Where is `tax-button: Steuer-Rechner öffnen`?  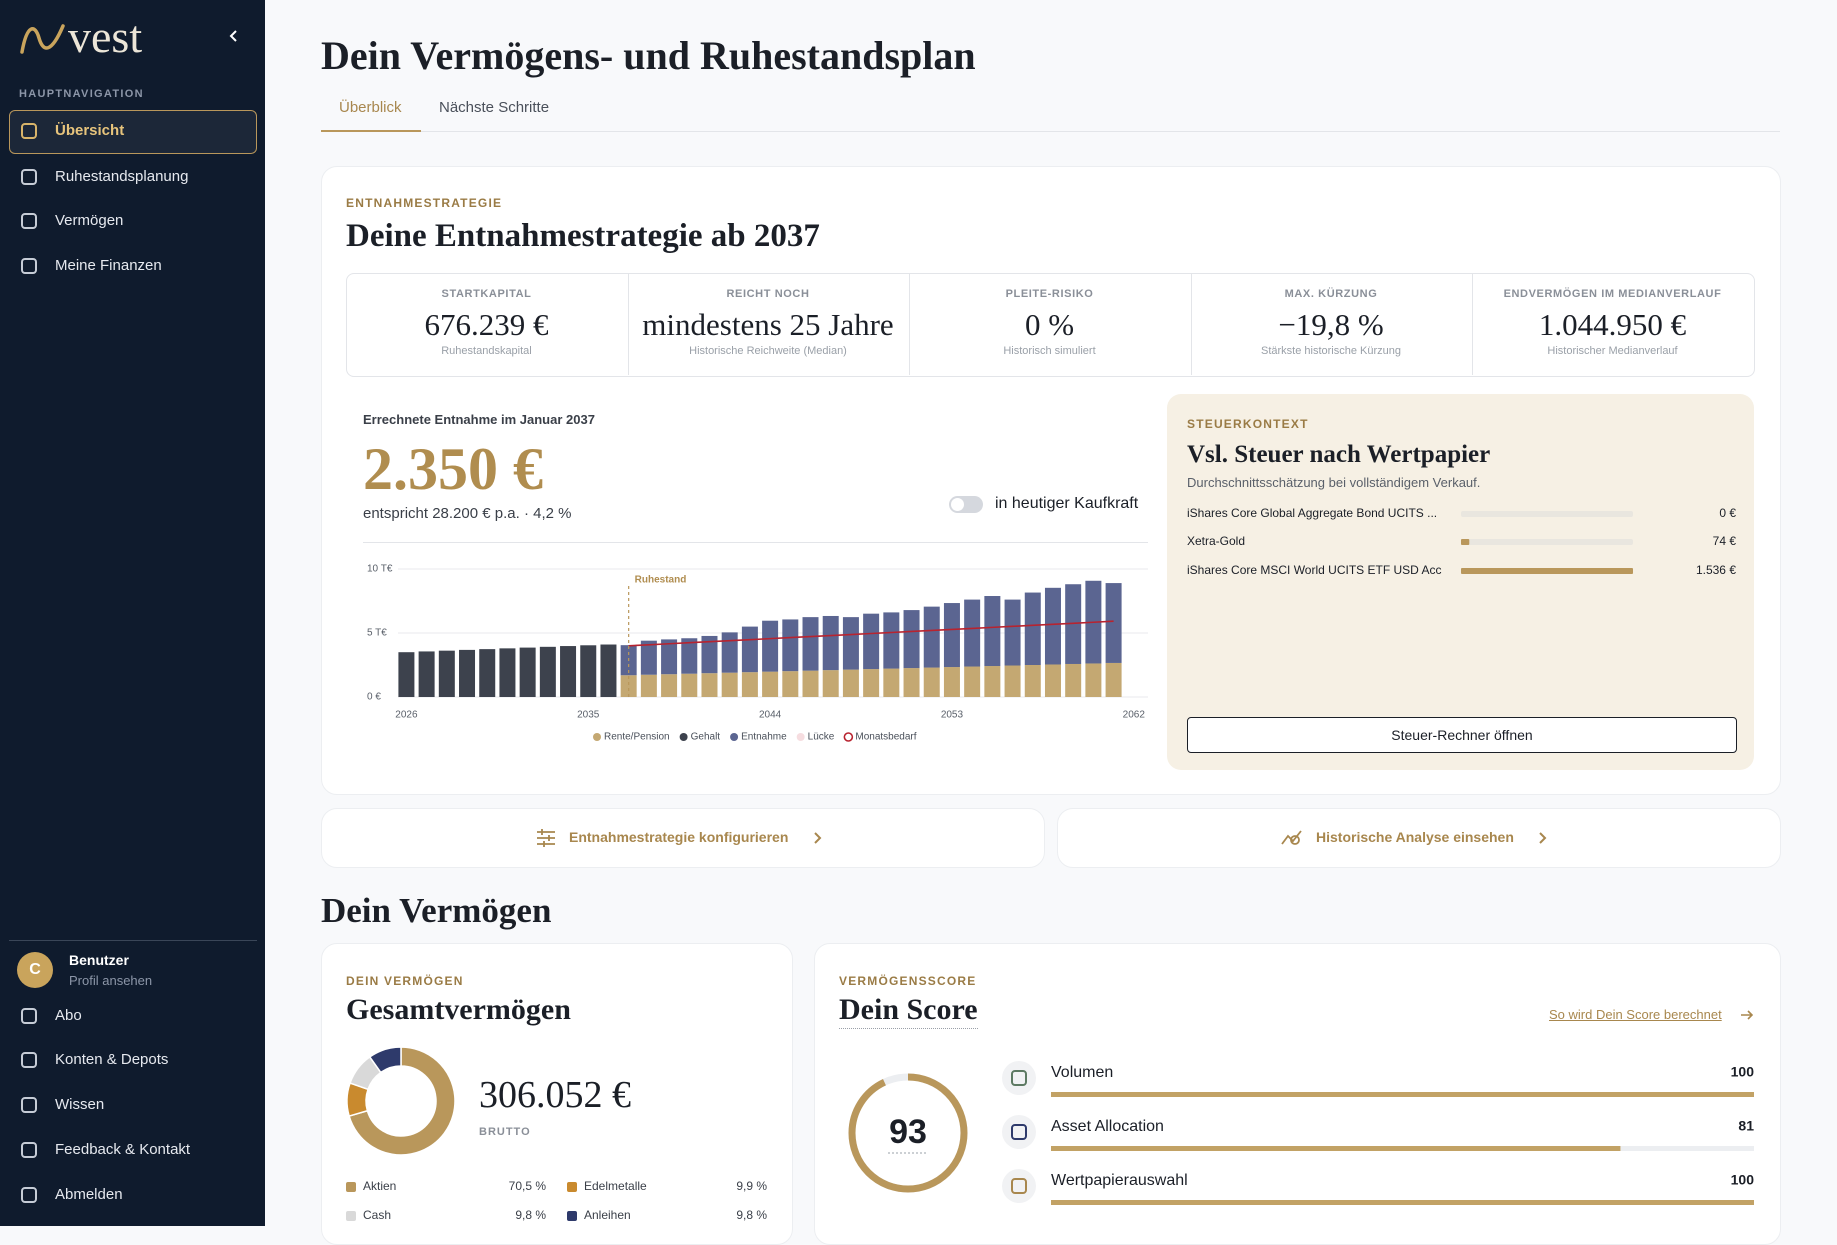
tax-button: Steuer-Rechner öffnen is located at coordinates (1462, 735).